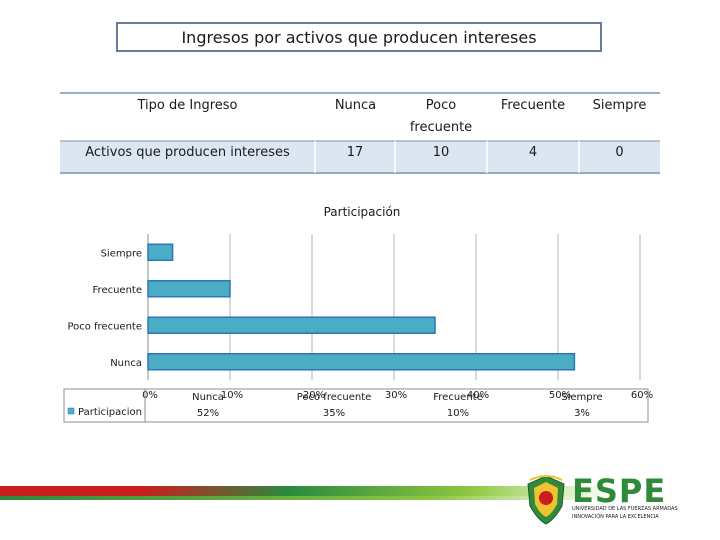 The width and height of the screenshot is (720, 540). What do you see at coordinates (642, 395) in the screenshot?
I see `x-tick-label: 60%` at bounding box center [642, 395].